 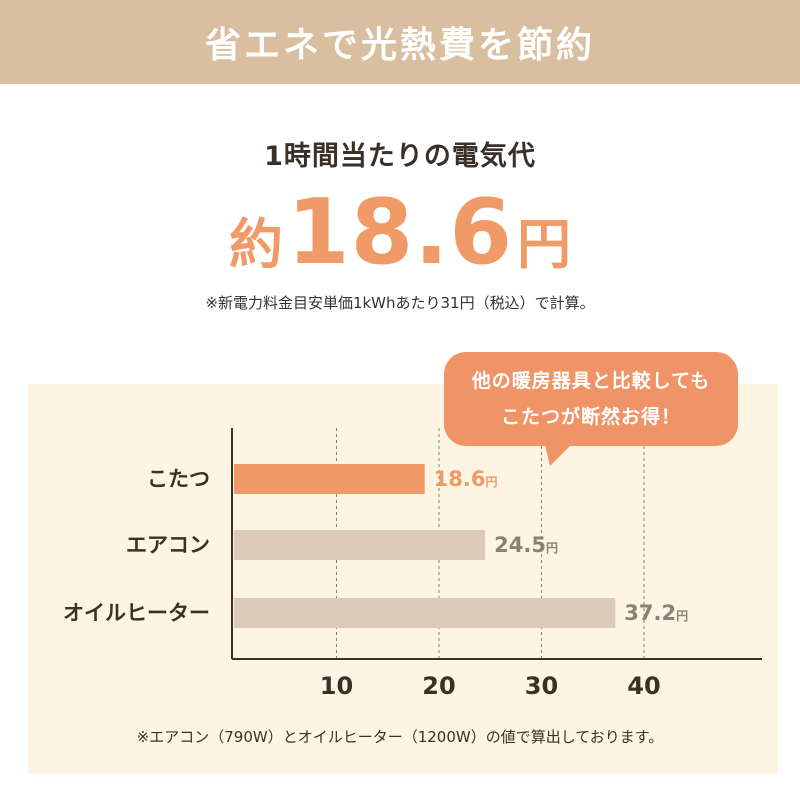 I want to click on x-tick-label: 40, so click(x=644, y=686).